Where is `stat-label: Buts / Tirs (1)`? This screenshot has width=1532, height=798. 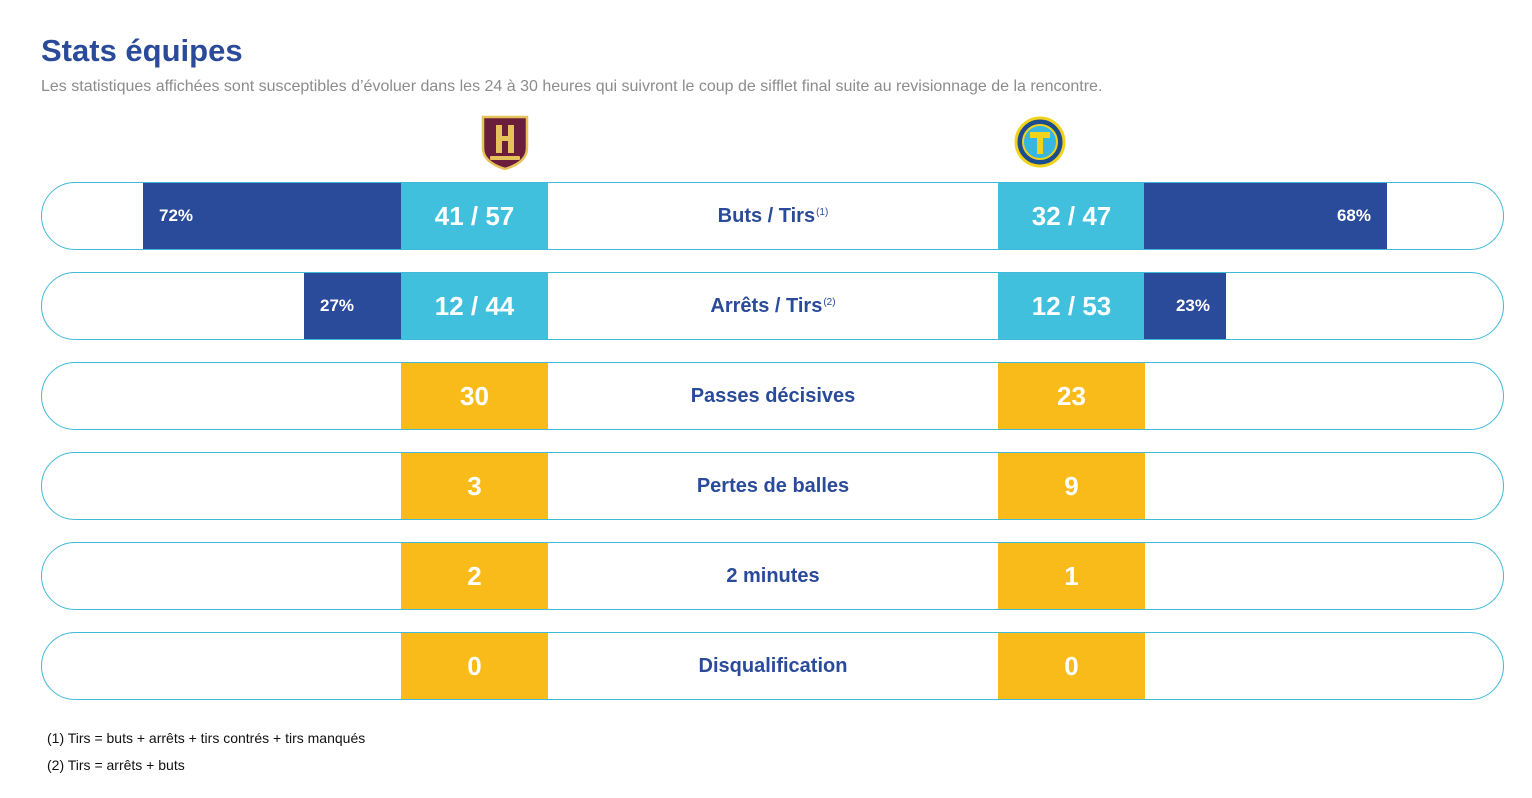 stat-label: Buts / Tirs (1) is located at coordinates (773, 216).